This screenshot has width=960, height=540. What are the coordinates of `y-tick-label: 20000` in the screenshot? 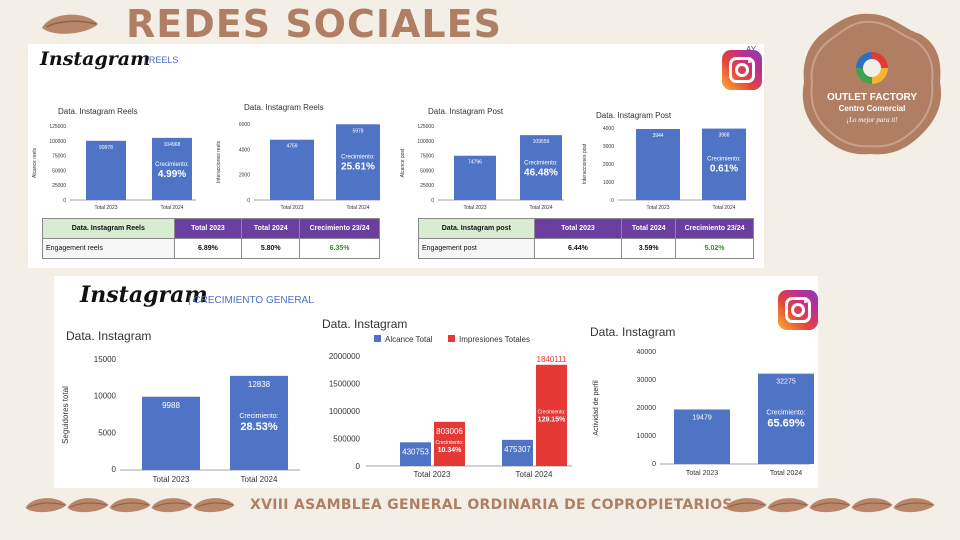 It's located at (647, 408).